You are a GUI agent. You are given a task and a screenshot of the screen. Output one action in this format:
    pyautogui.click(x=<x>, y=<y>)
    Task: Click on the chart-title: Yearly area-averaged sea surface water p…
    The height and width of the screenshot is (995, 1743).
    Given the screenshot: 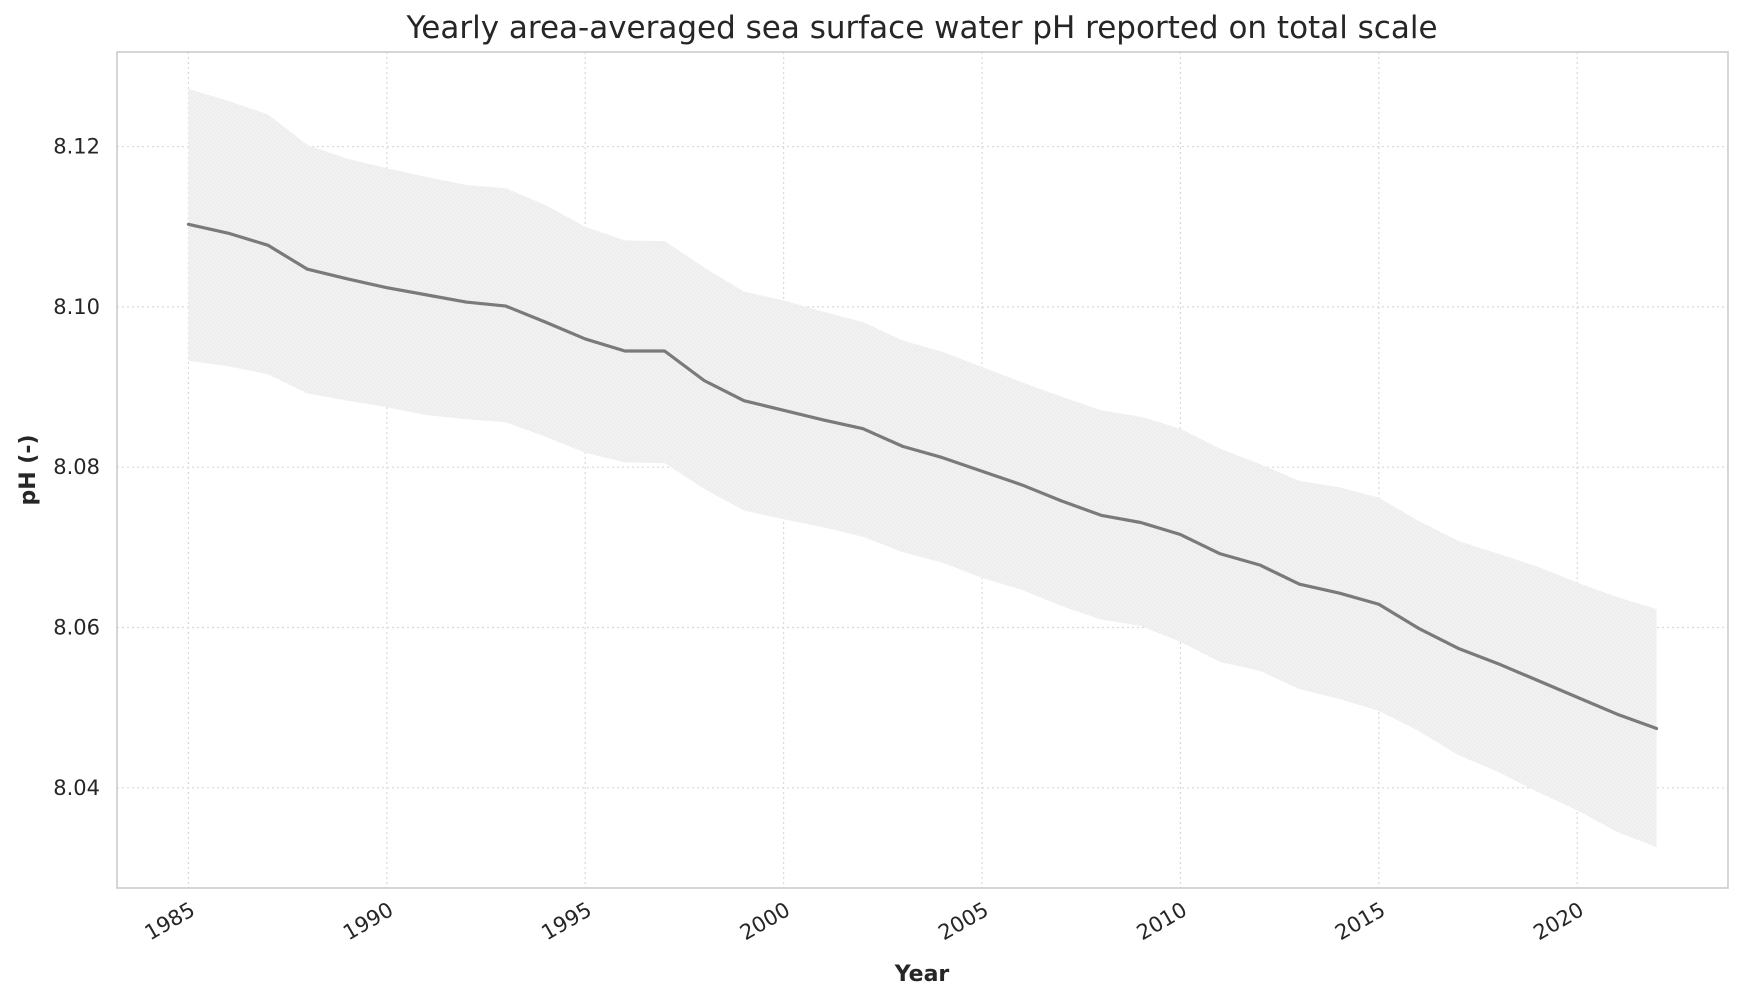 What is the action you would take?
    pyautogui.click(x=921, y=28)
    